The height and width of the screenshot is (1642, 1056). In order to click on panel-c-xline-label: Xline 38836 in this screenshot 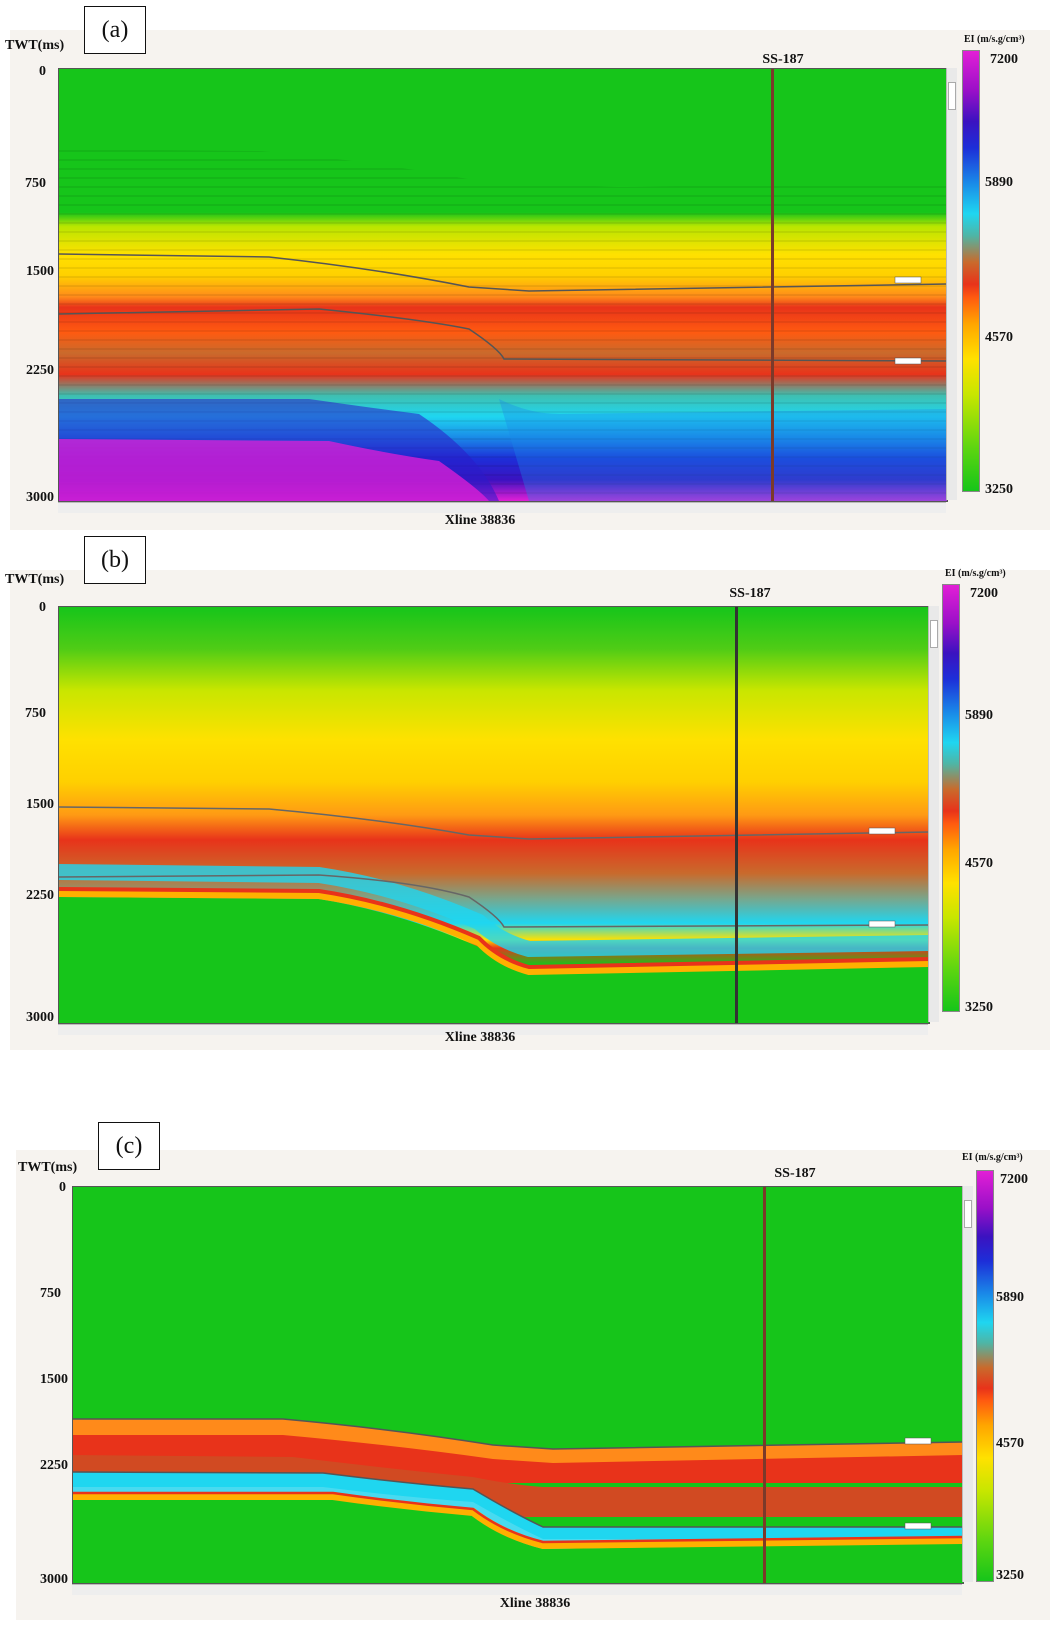, I will do `click(535, 1603)`.